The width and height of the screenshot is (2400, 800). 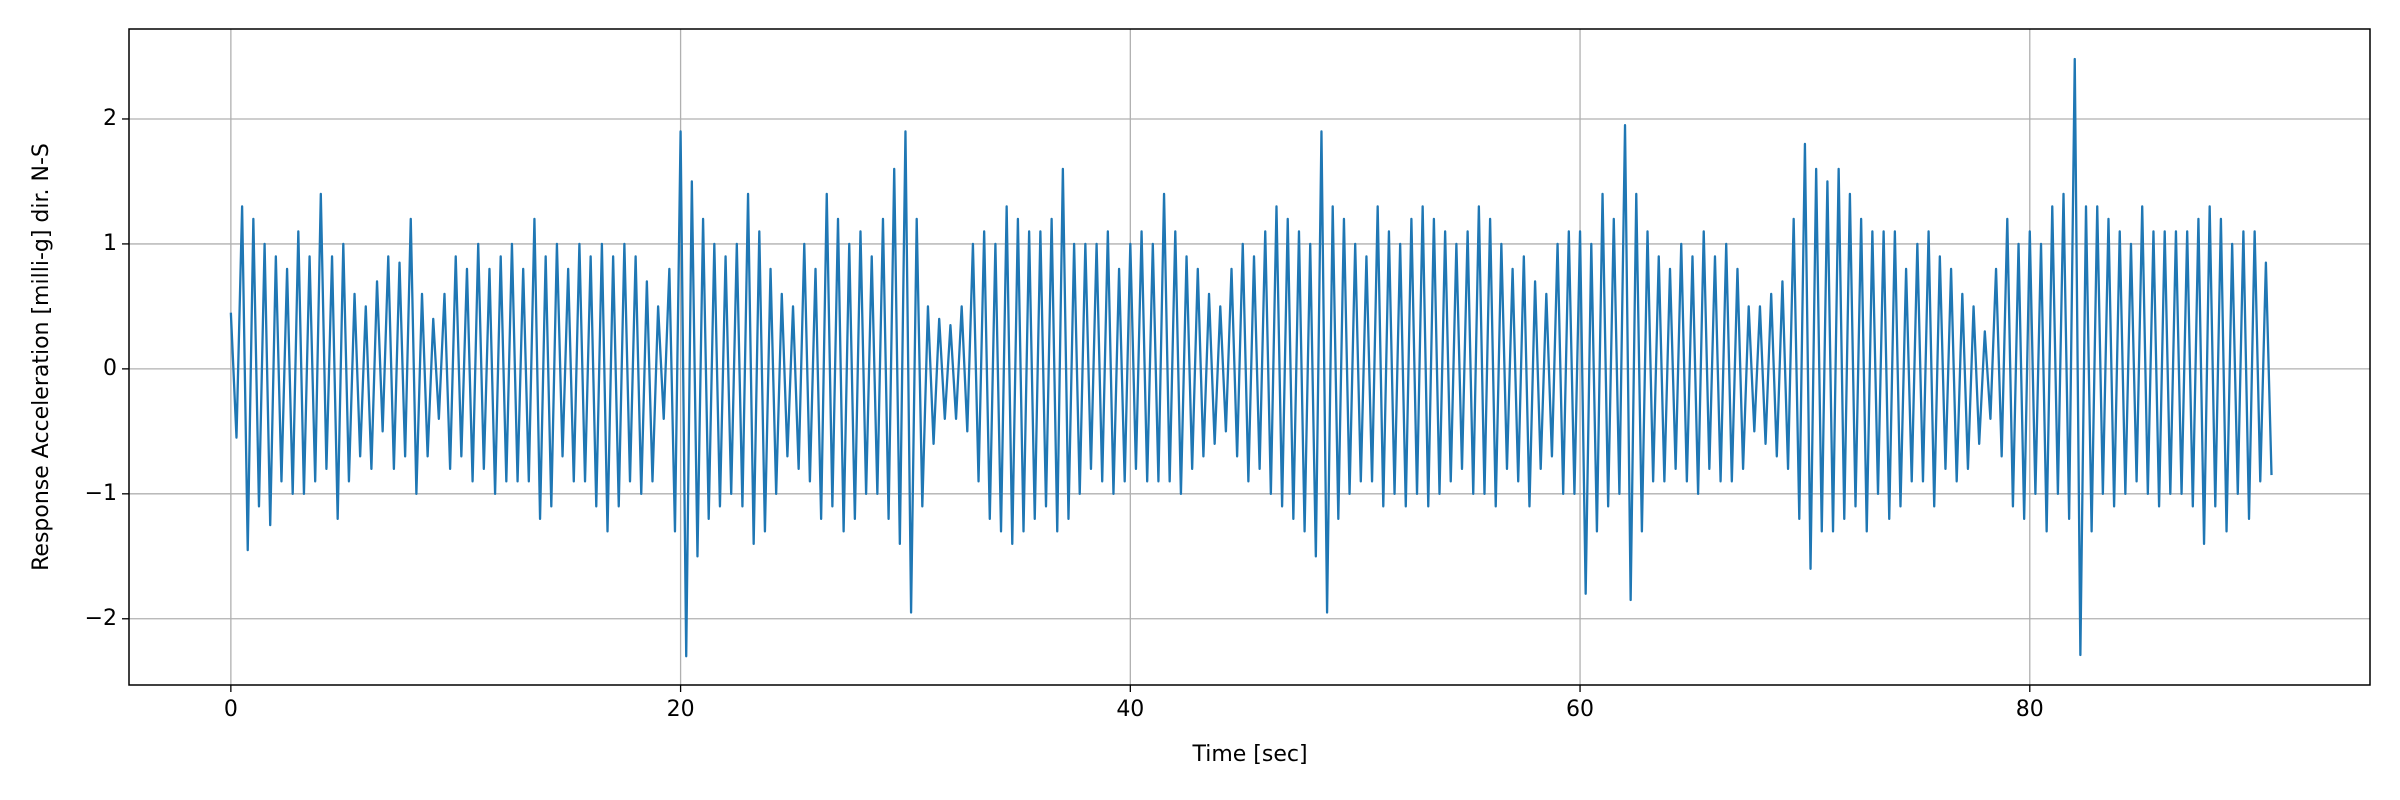 What do you see at coordinates (101, 618) in the screenshot?
I see `y-tick-label: −2` at bounding box center [101, 618].